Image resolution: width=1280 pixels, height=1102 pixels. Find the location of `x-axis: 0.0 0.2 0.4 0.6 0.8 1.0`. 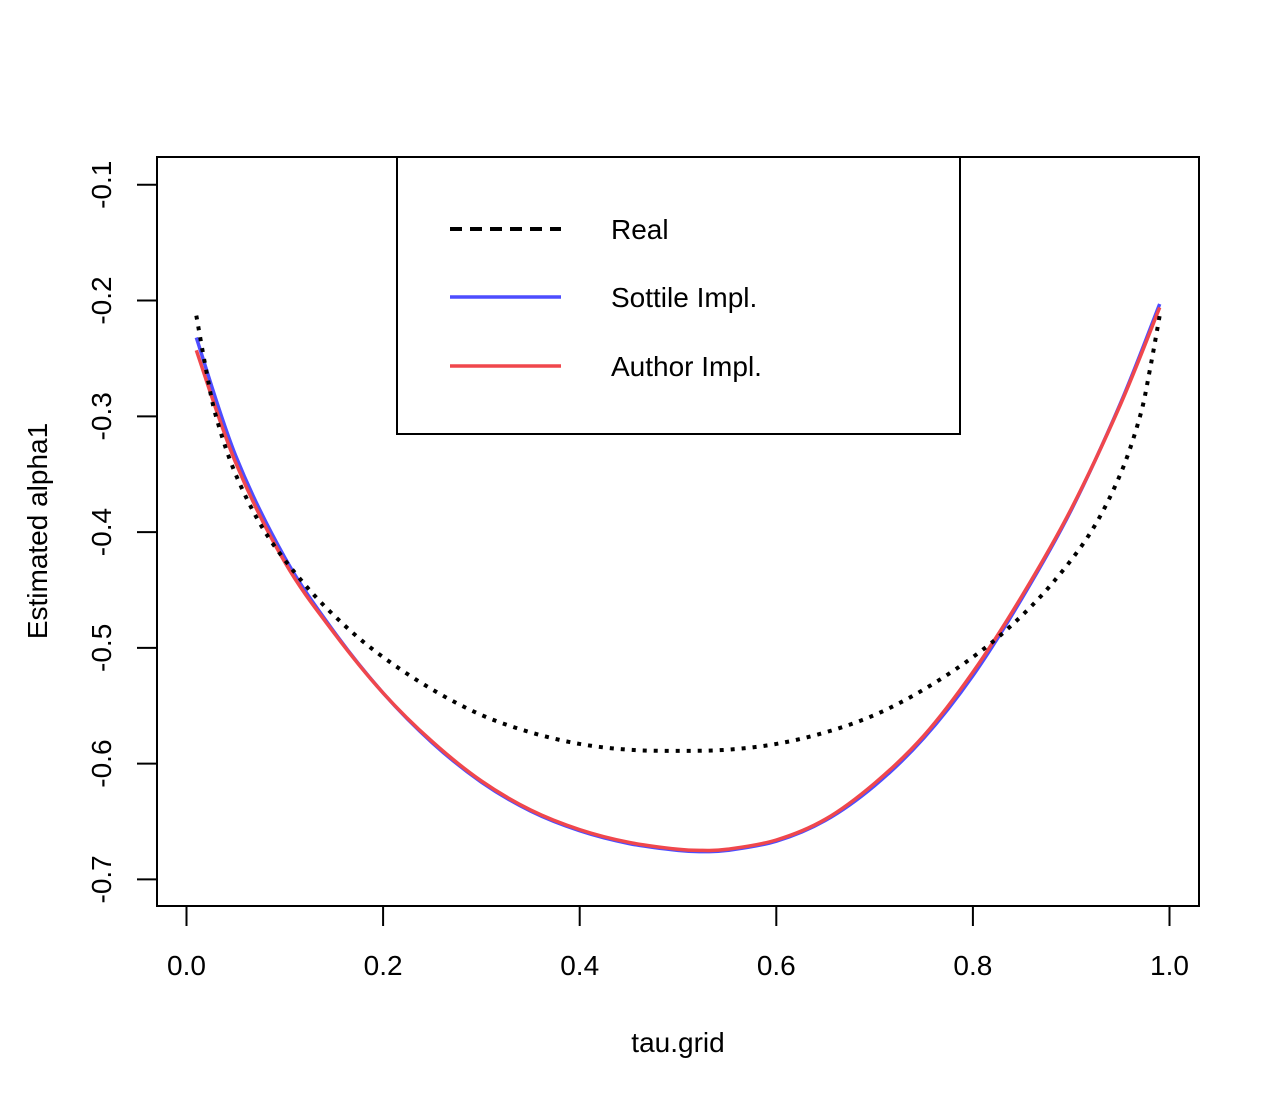

x-axis: 0.0 0.2 0.4 0.6 0.8 1.0 is located at coordinates (678, 943).